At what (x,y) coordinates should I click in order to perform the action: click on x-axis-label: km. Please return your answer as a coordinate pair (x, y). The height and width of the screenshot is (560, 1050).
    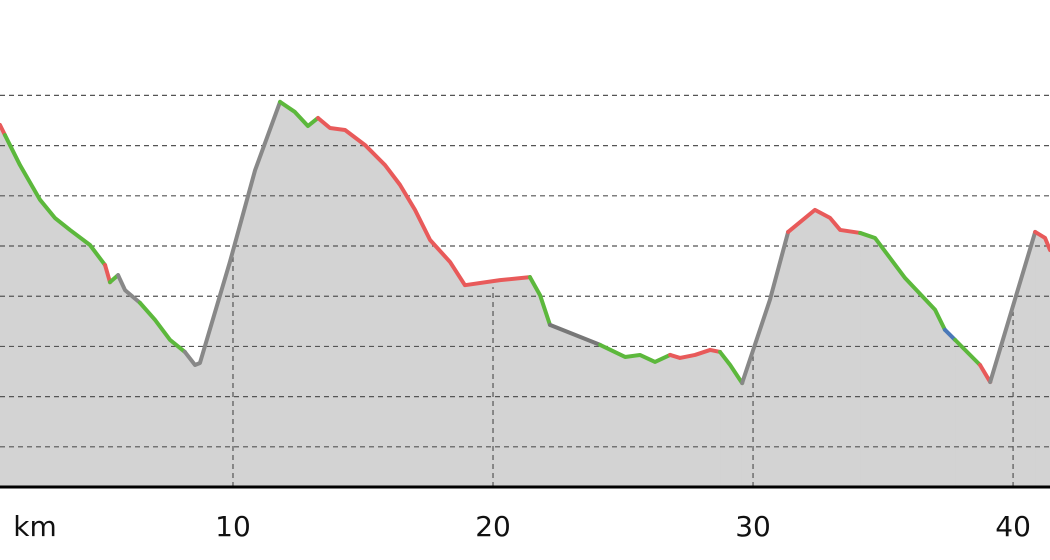
    Looking at the image, I should click on (35, 526).